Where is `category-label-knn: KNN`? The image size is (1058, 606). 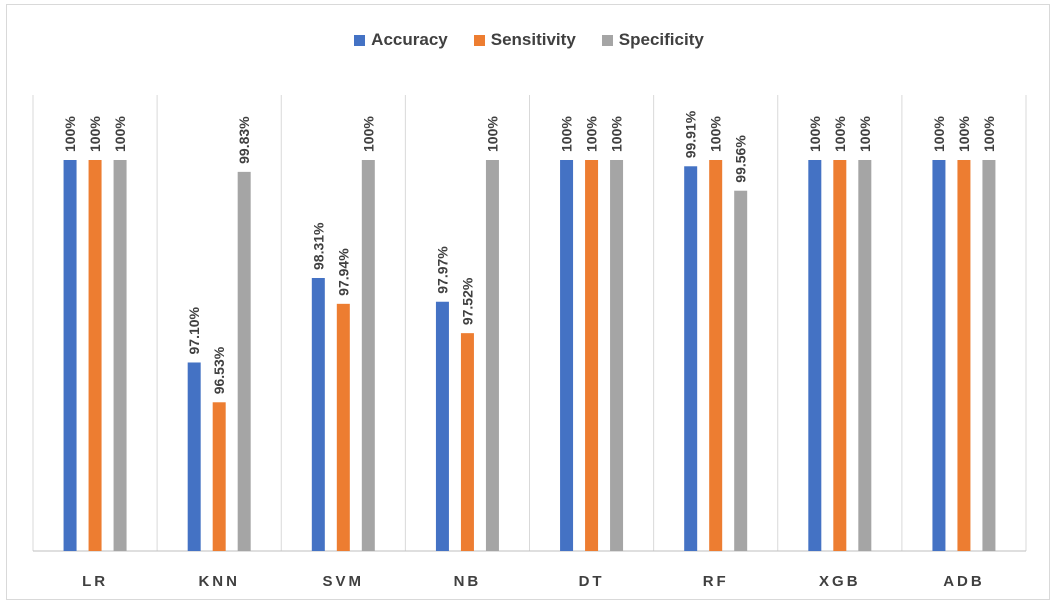 category-label-knn: KNN is located at coordinates (219, 581).